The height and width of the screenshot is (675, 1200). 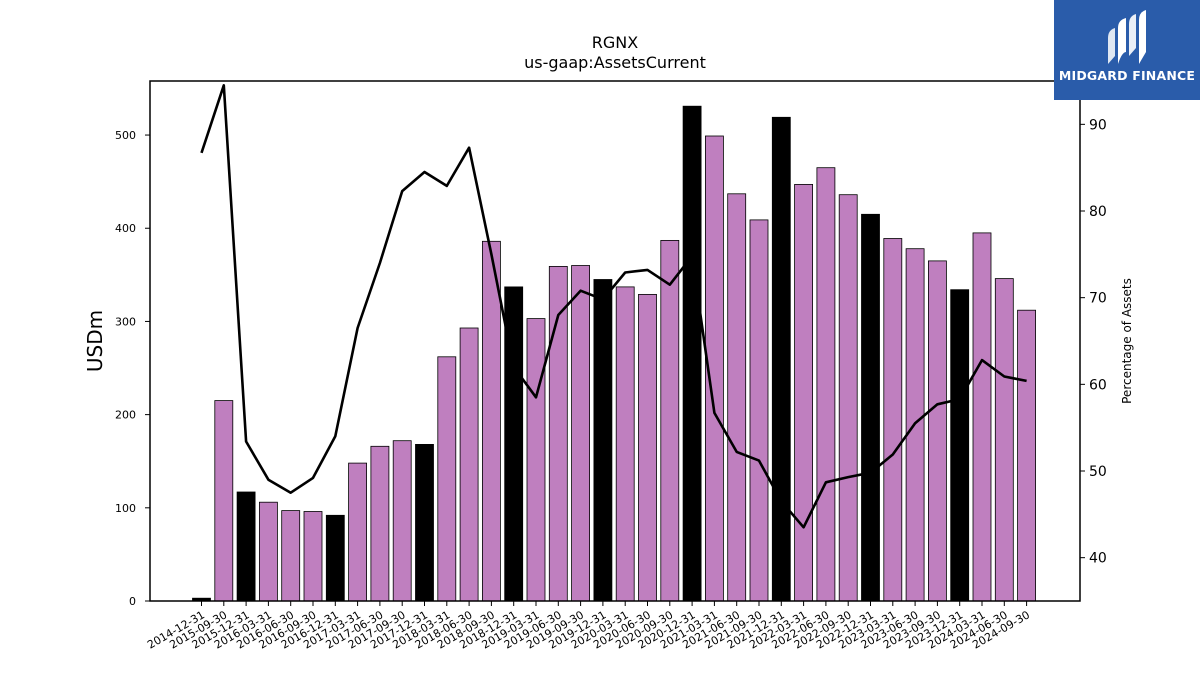 What do you see at coordinates (125, 321) in the screenshot?
I see `y-tick-label: 300` at bounding box center [125, 321].